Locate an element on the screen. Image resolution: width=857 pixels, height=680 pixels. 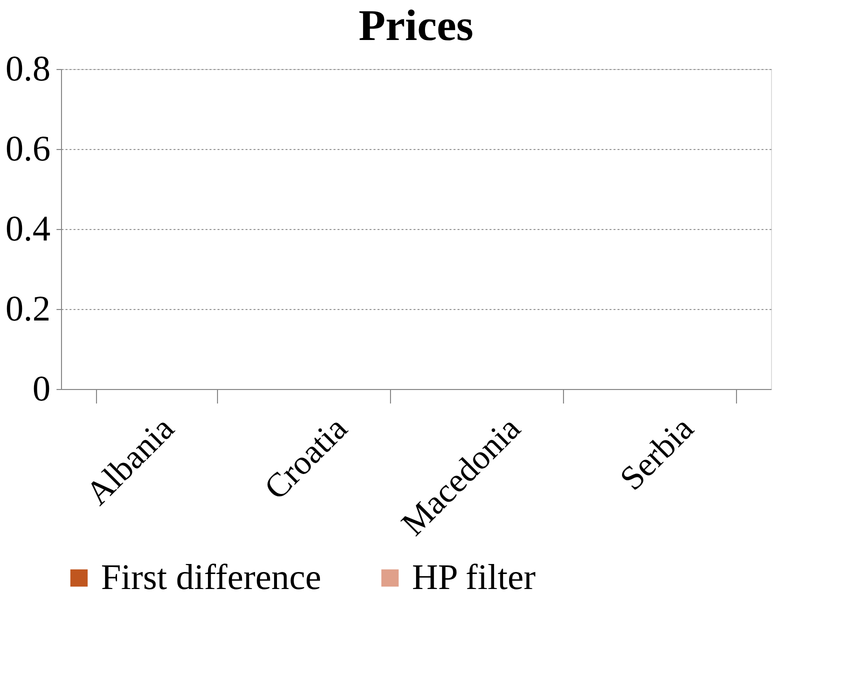
y-tick-label: 0.8 is located at coordinates (28, 68).